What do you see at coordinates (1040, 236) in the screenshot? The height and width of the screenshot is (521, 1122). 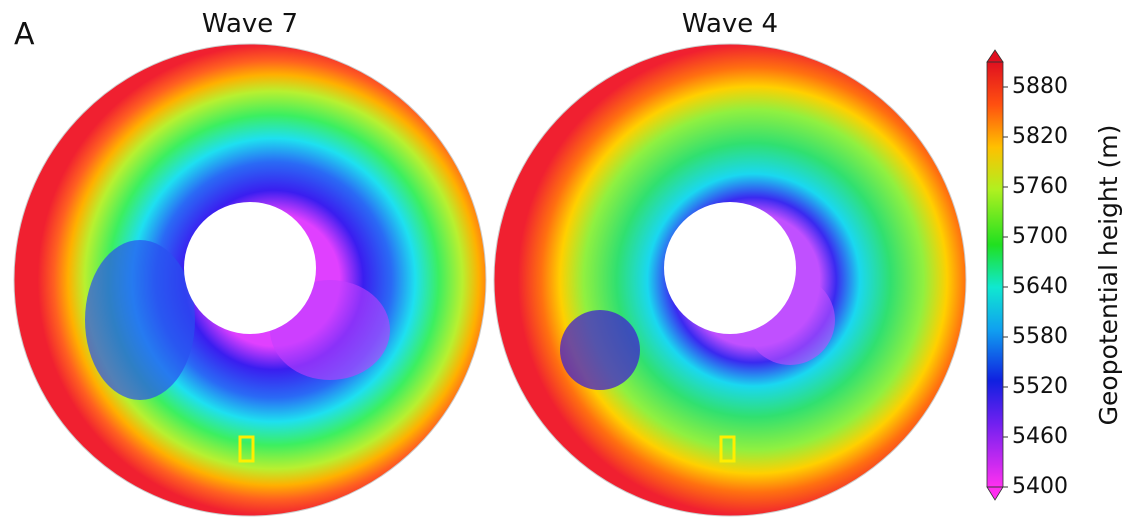 I see `colorbar-tick-label: 5700` at bounding box center [1040, 236].